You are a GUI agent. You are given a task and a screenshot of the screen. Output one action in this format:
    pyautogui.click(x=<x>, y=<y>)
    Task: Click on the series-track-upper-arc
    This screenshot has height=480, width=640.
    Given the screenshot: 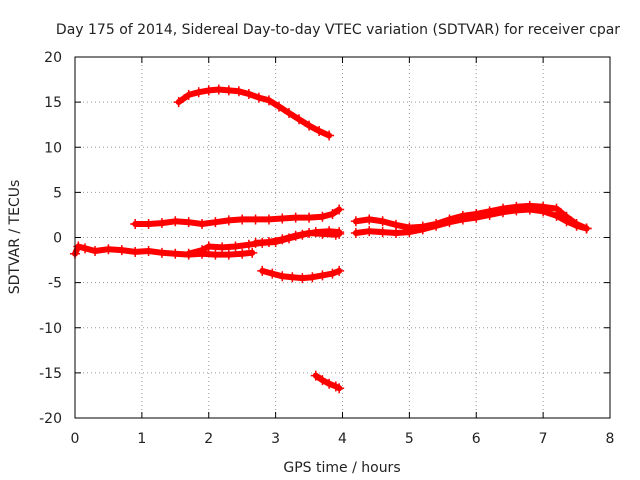 What is the action you would take?
    pyautogui.click(x=254, y=112)
    